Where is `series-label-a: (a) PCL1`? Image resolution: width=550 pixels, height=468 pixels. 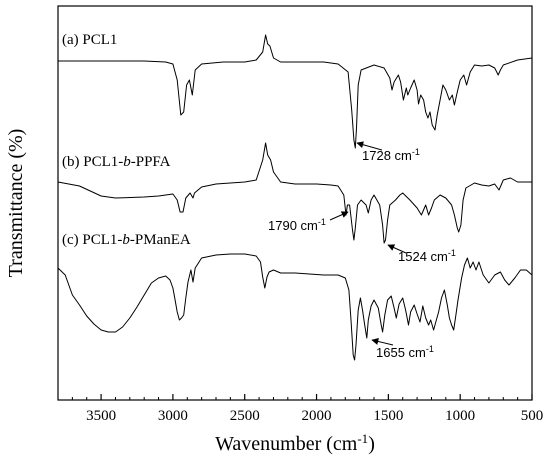 series-label-a: (a) PCL1 is located at coordinates (89, 40).